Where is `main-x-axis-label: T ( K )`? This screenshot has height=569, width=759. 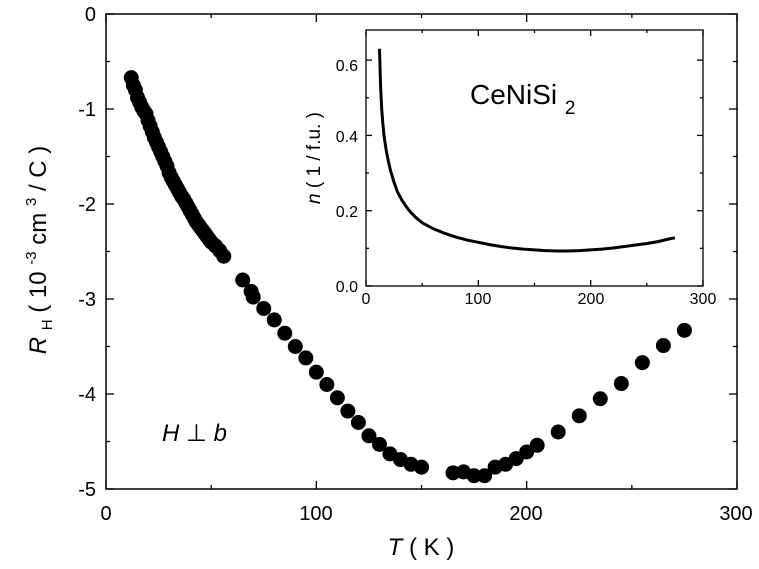 main-x-axis-label: T ( K ) is located at coordinates (421, 547).